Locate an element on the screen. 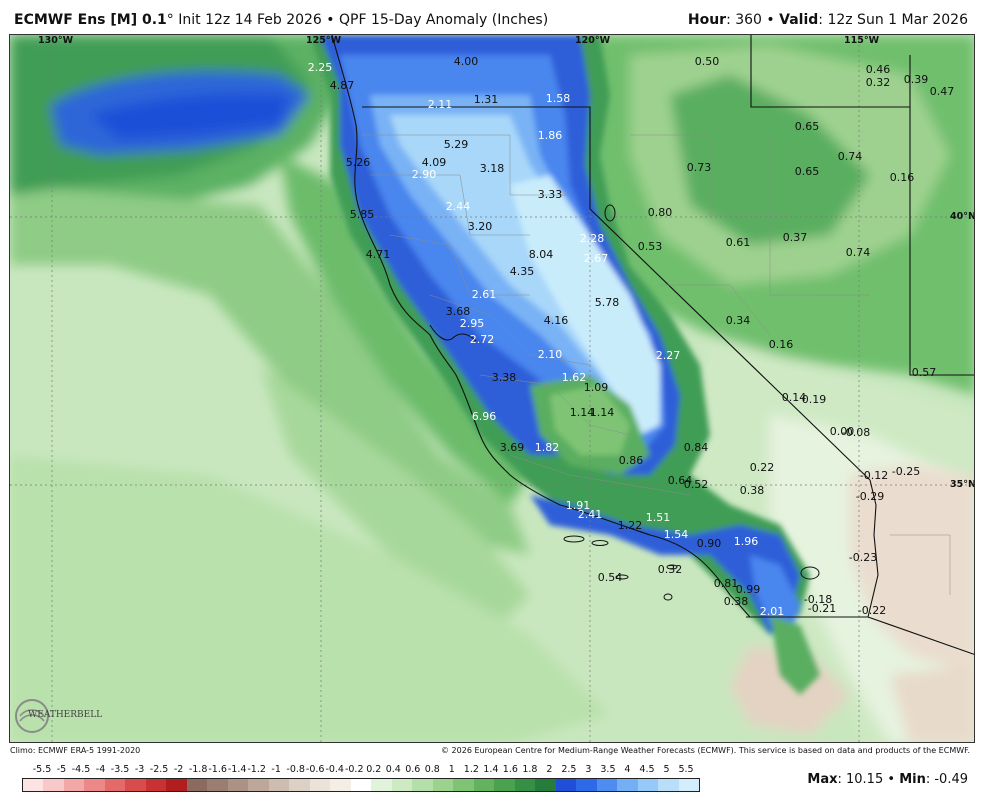  legend-tick-label: -3.5 is located at coordinates (120, 769).